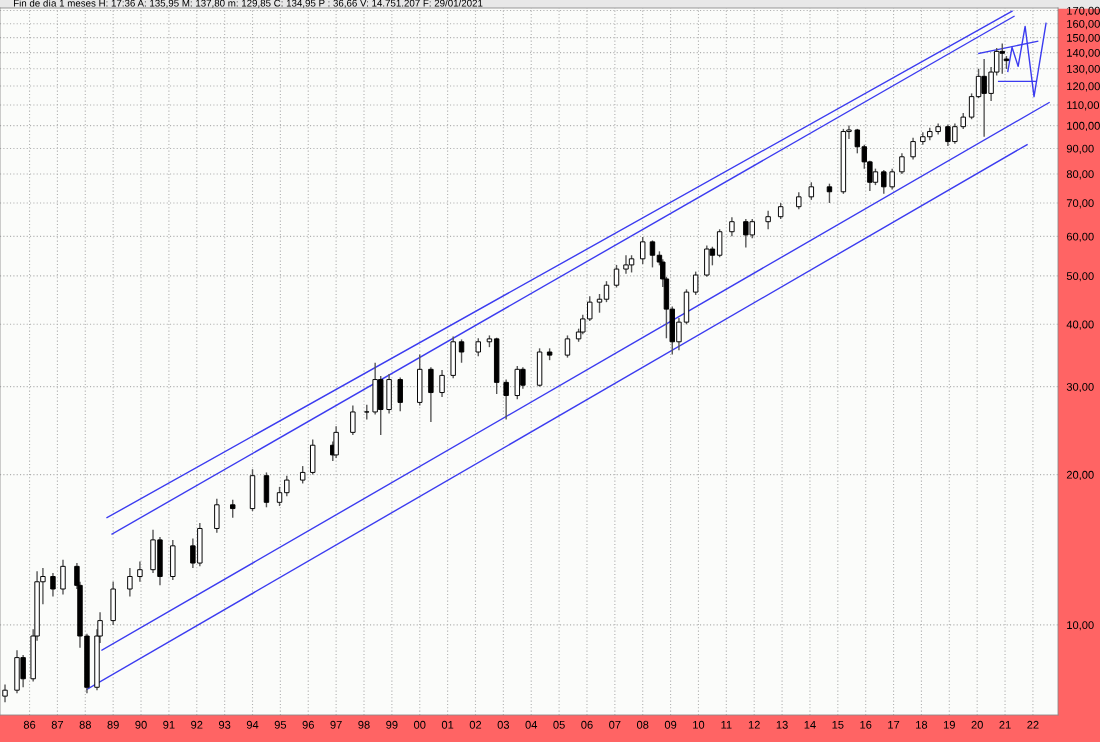 This screenshot has height=742, width=1100. Describe the element at coordinates (810, 724) in the screenshot. I see `x-tick-label: 14` at that location.